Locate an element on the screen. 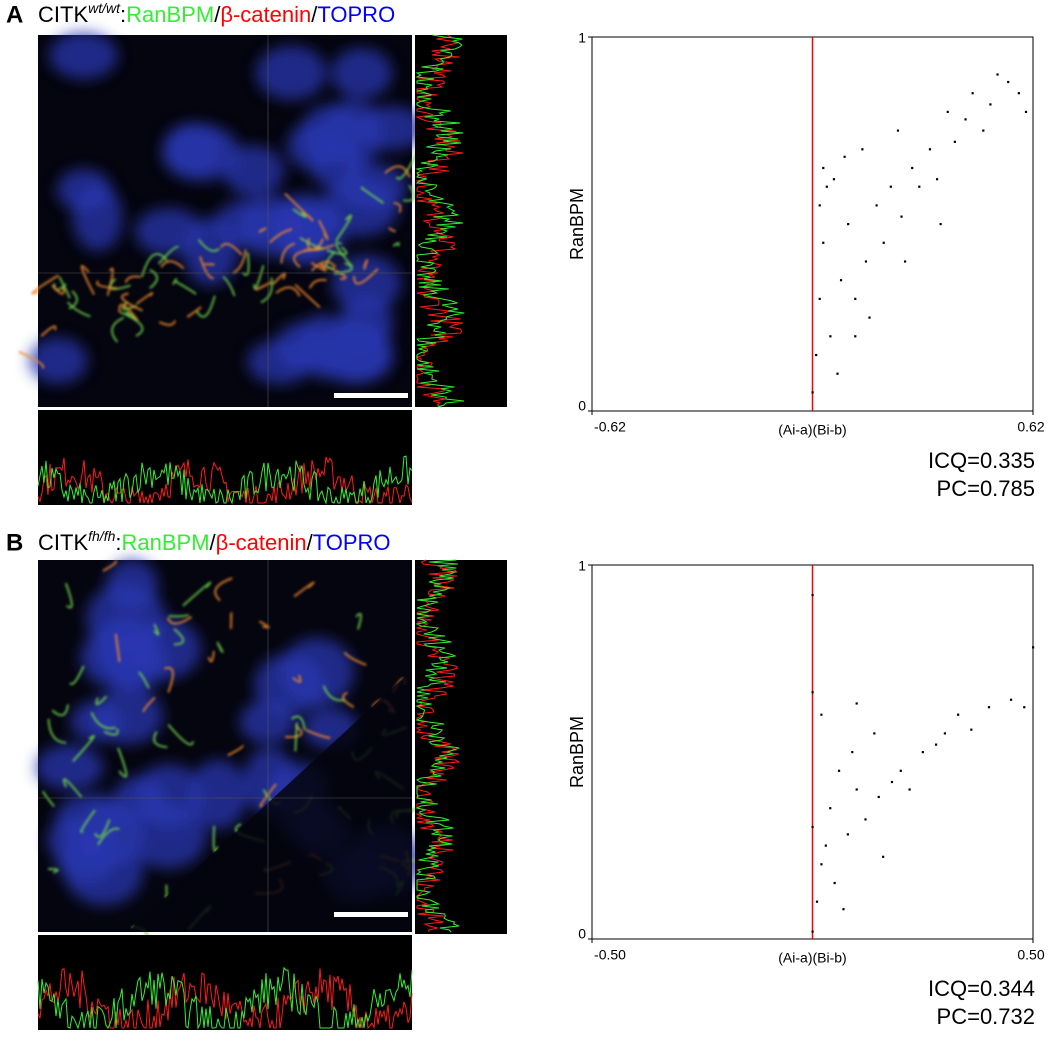 The height and width of the screenshot is (1041, 1050). title-part: / is located at coordinates (314, 14).